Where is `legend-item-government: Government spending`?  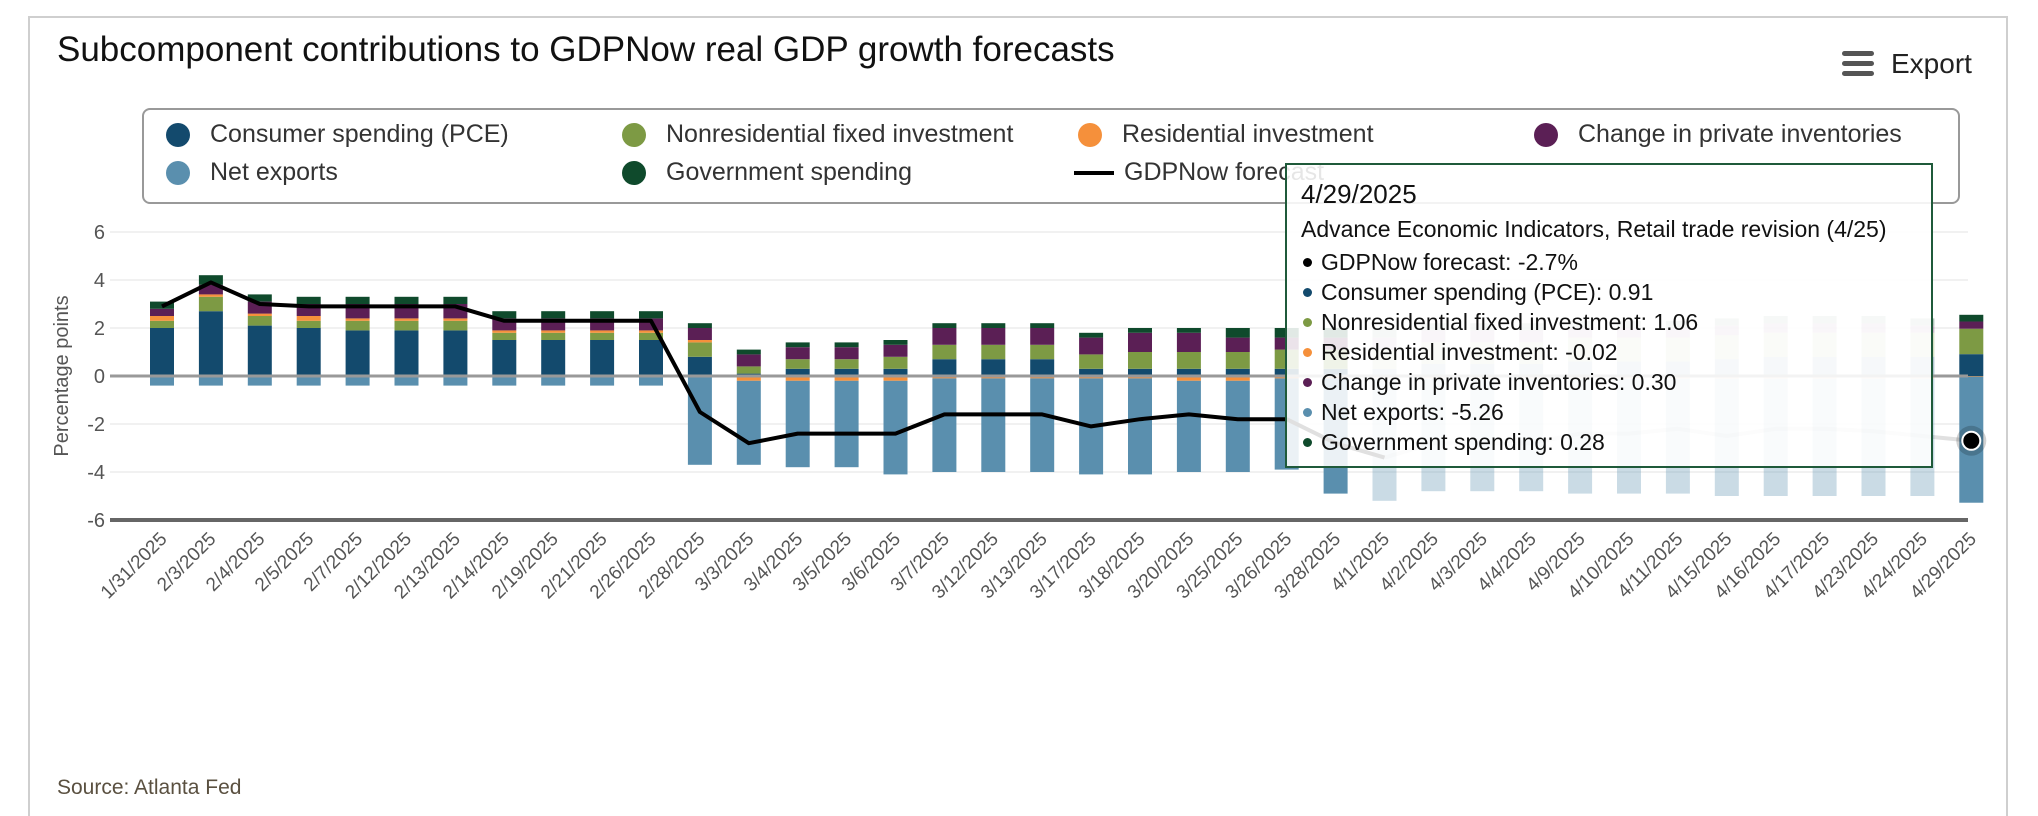
legend-item-government: Government spending is located at coordinates (767, 172).